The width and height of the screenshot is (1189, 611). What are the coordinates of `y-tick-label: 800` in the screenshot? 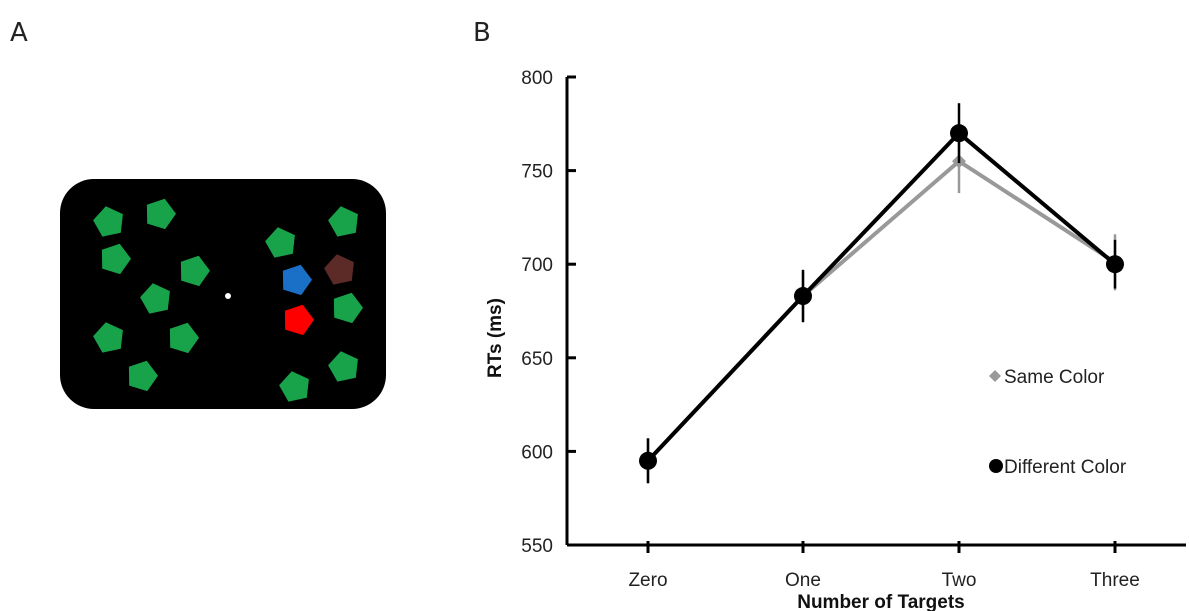 It's located at (537, 78).